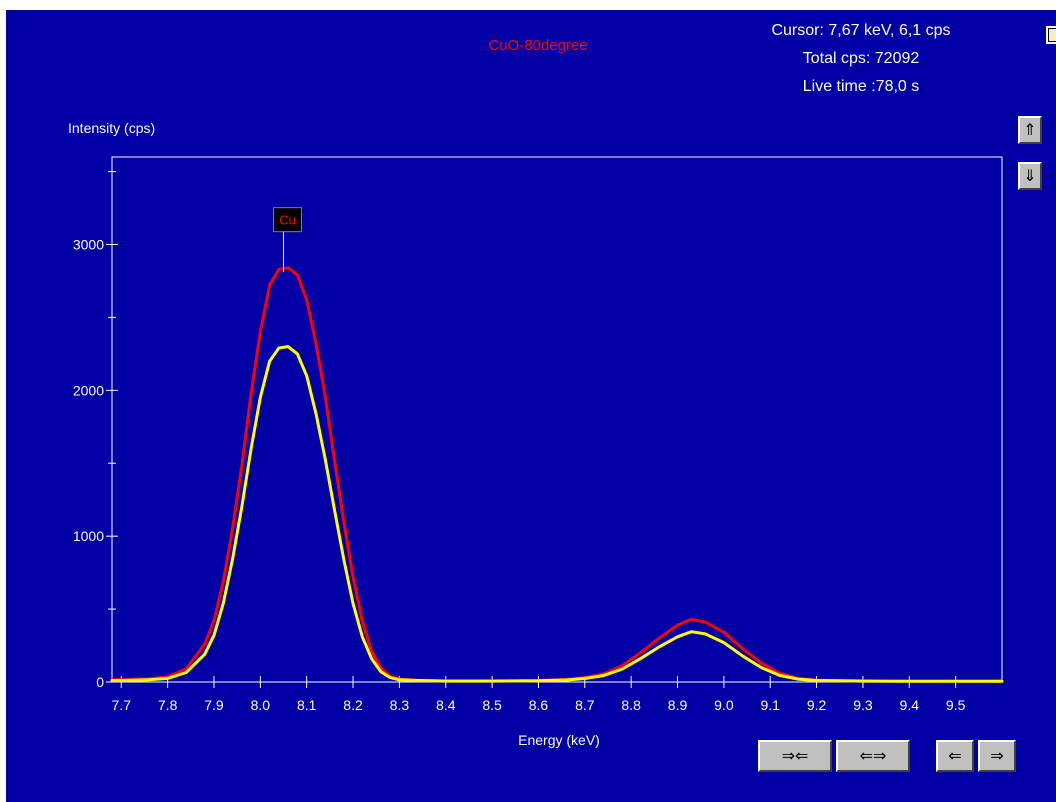  I want to click on y-axis-label: Intensity (cps), so click(111, 128).